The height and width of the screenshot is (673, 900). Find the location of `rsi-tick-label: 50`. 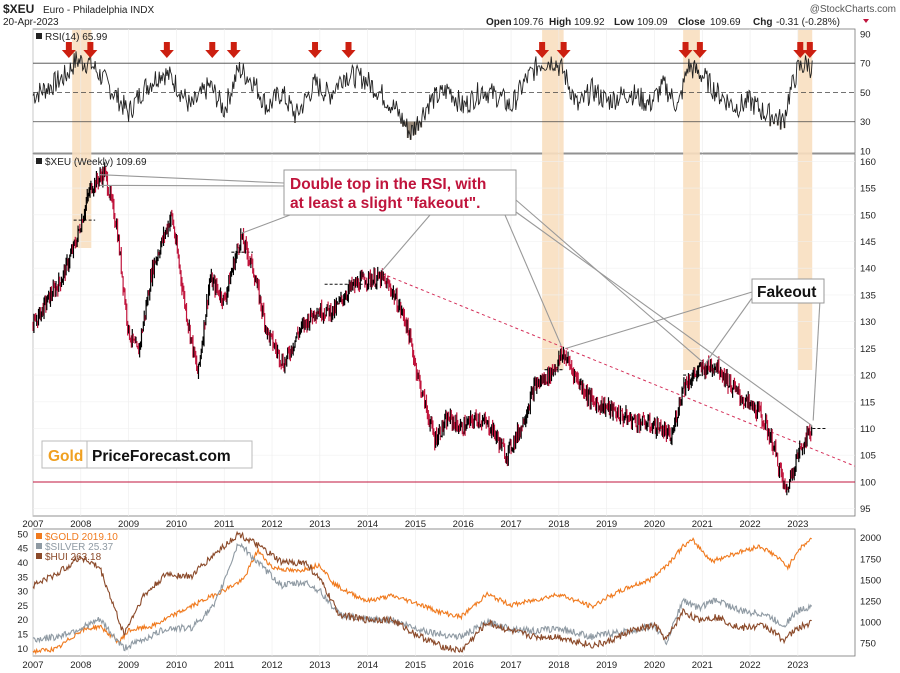

rsi-tick-label: 50 is located at coordinates (865, 93).